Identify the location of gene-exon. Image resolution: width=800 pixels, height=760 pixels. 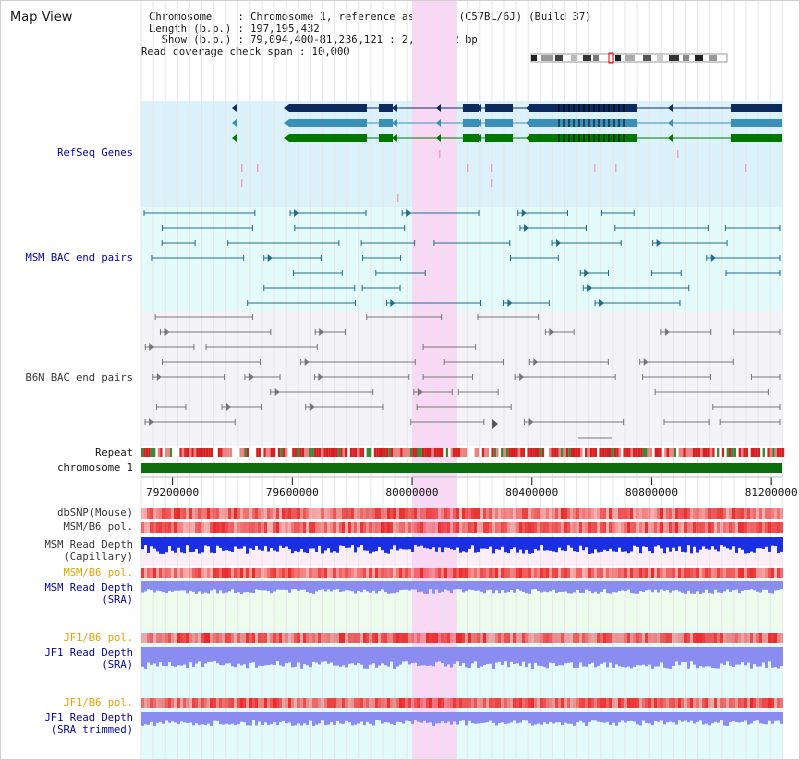
(583, 123).